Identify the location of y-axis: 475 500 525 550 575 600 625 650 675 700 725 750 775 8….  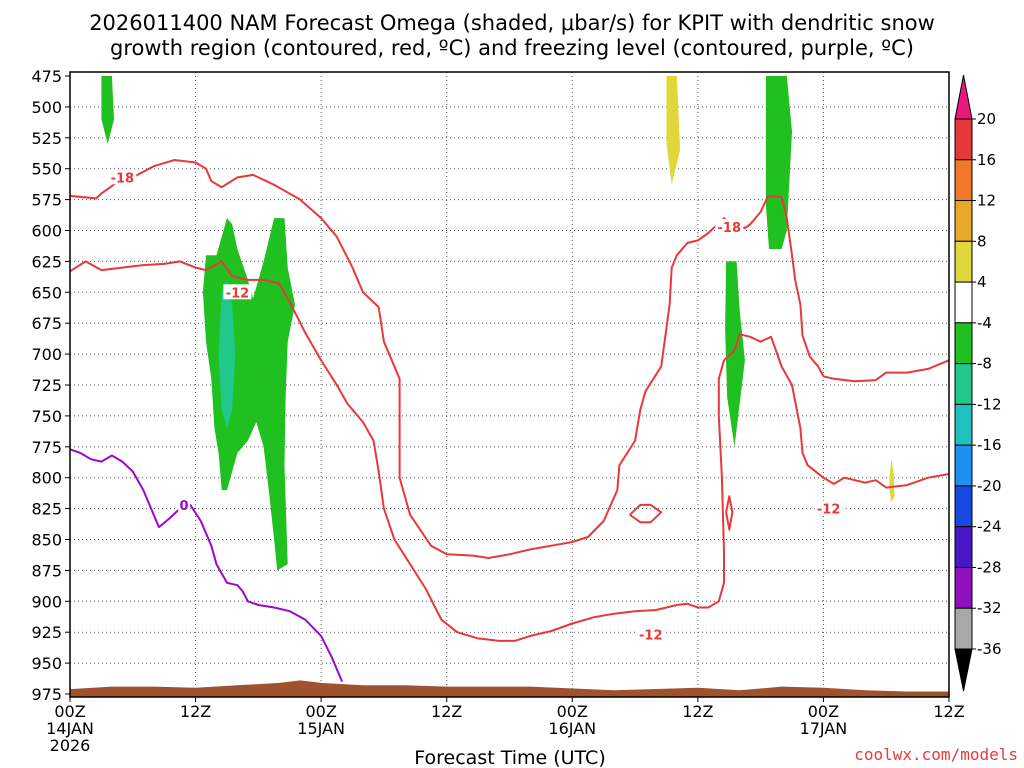
(50, 385).